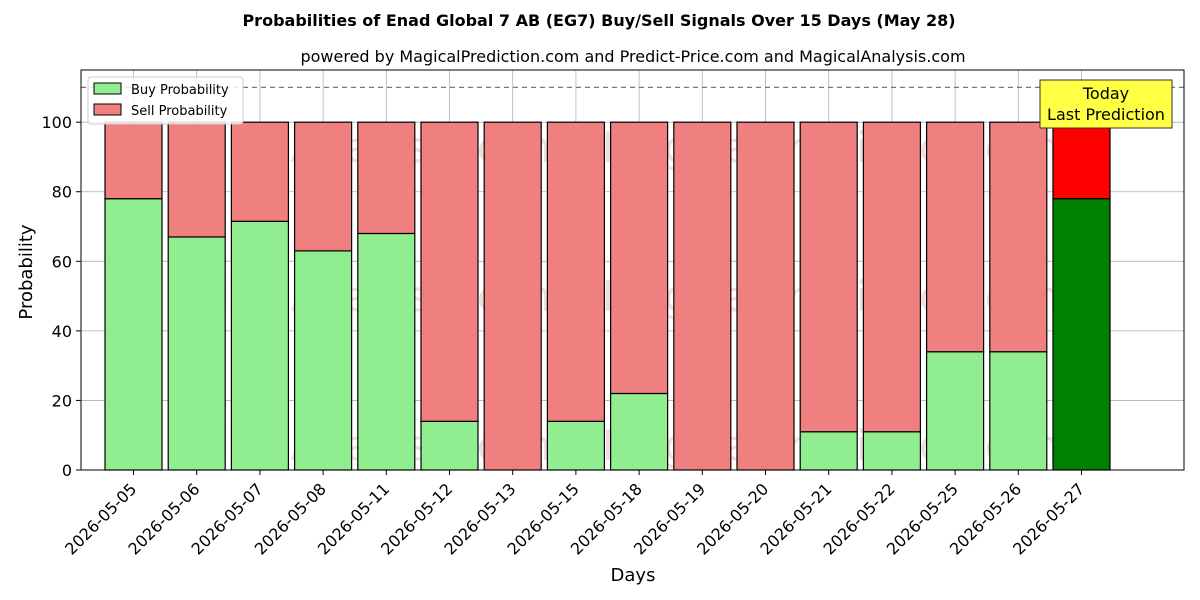 This screenshot has height=600, width=1200. I want to click on y-tick-label: 20, so click(62, 400).